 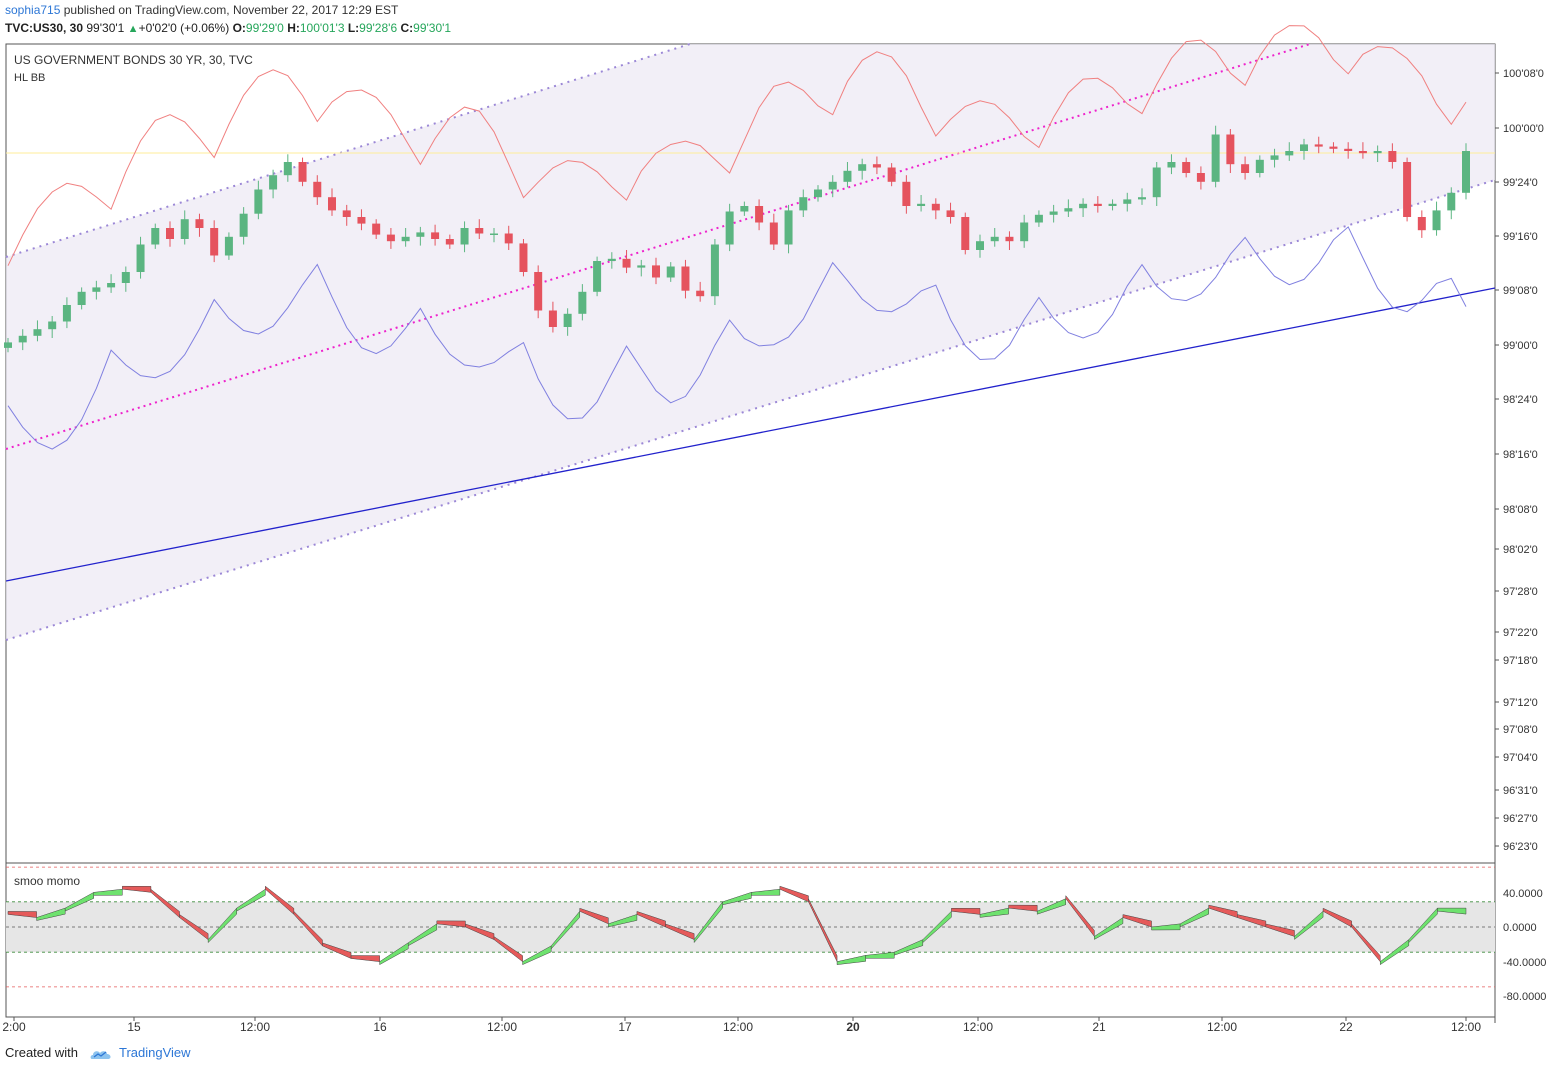 What do you see at coordinates (1520, 592) in the screenshot?
I see `price-tick-label: 97'28'0` at bounding box center [1520, 592].